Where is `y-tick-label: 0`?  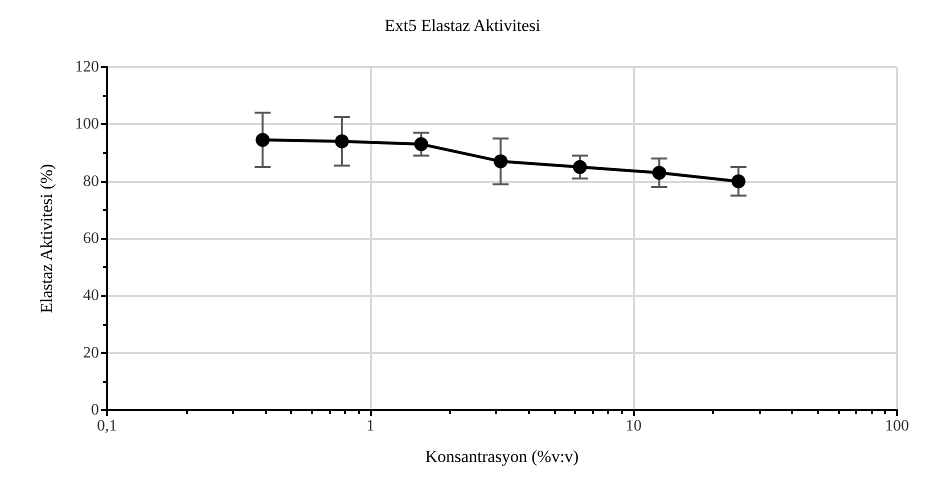
y-tick-label: 0 is located at coordinates (95, 410).